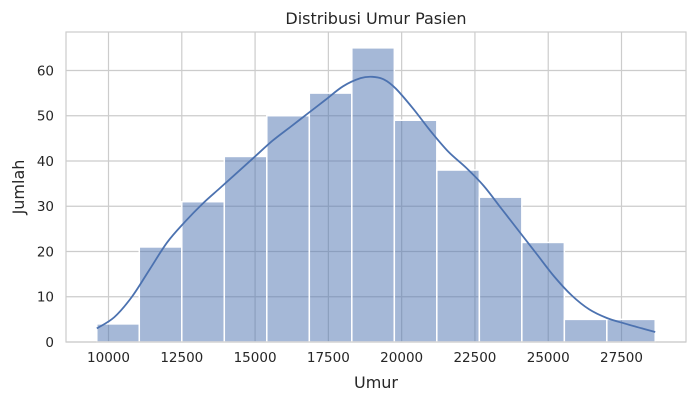 Image resolution: width=696 pixels, height=402 pixels. I want to click on x-axis-ticks: 10000 12500 15000 17500 20000 22500 25000 27500, so click(365, 358).